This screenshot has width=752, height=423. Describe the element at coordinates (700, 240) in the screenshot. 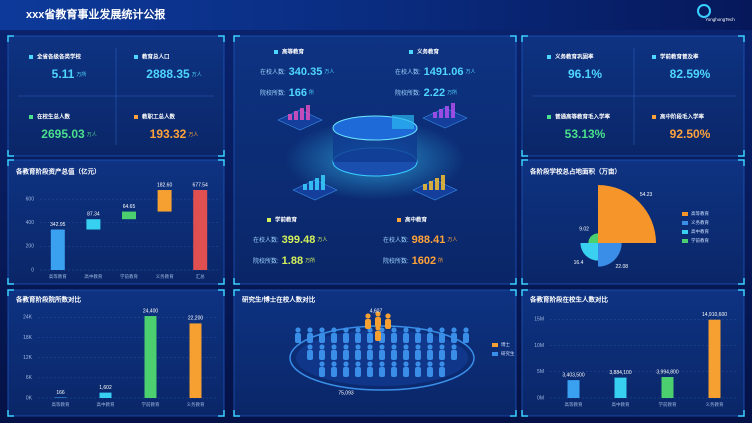

I see `legend-label: 学前教育` at that location.